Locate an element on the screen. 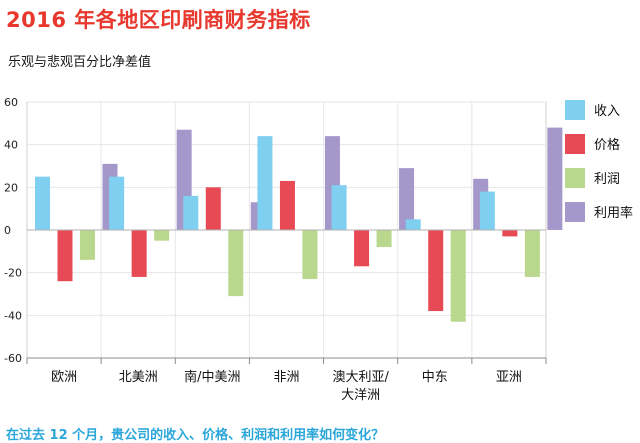  bar-收入-北美洲 is located at coordinates (117, 203).